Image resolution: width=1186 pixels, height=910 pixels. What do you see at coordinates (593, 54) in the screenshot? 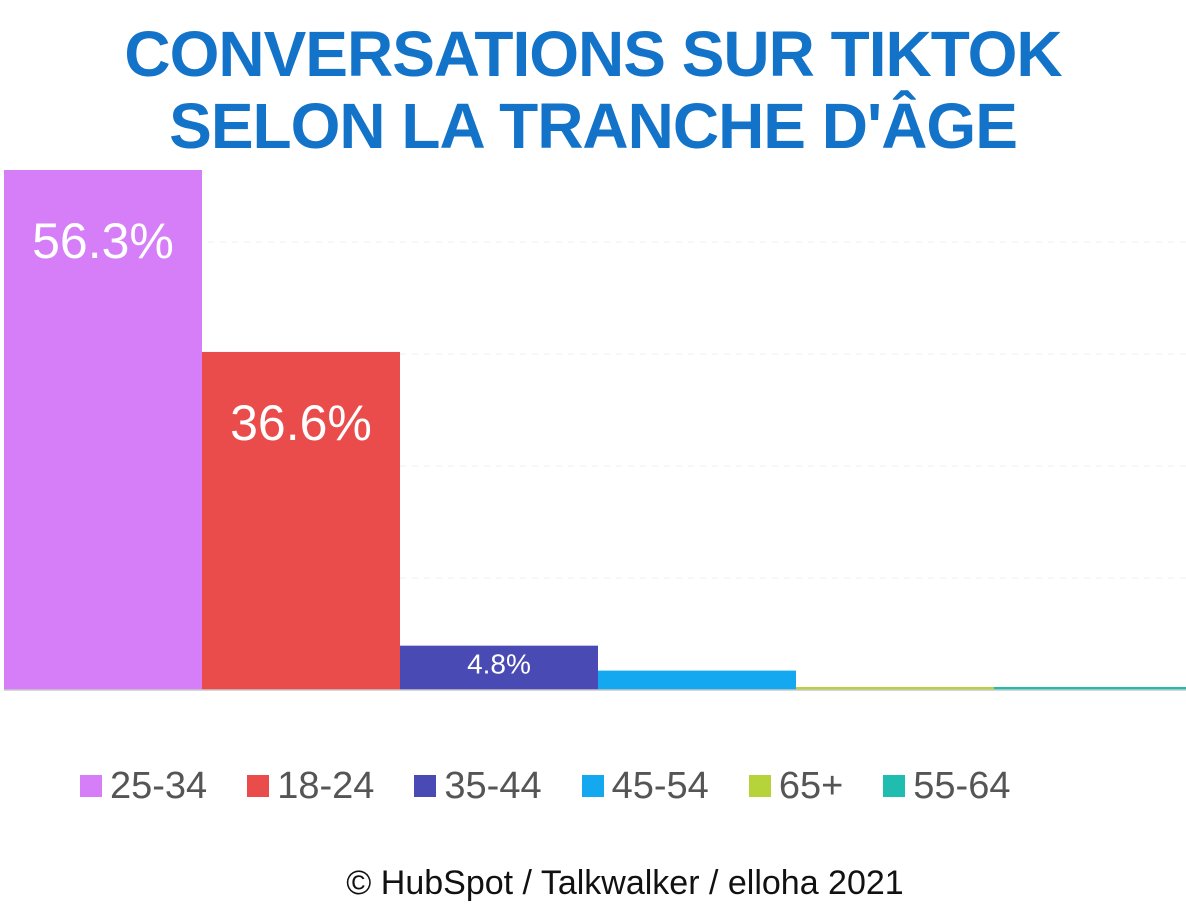
I see `chart-title-line-1: CONVERSATIONS SUR TIKTOK` at bounding box center [593, 54].